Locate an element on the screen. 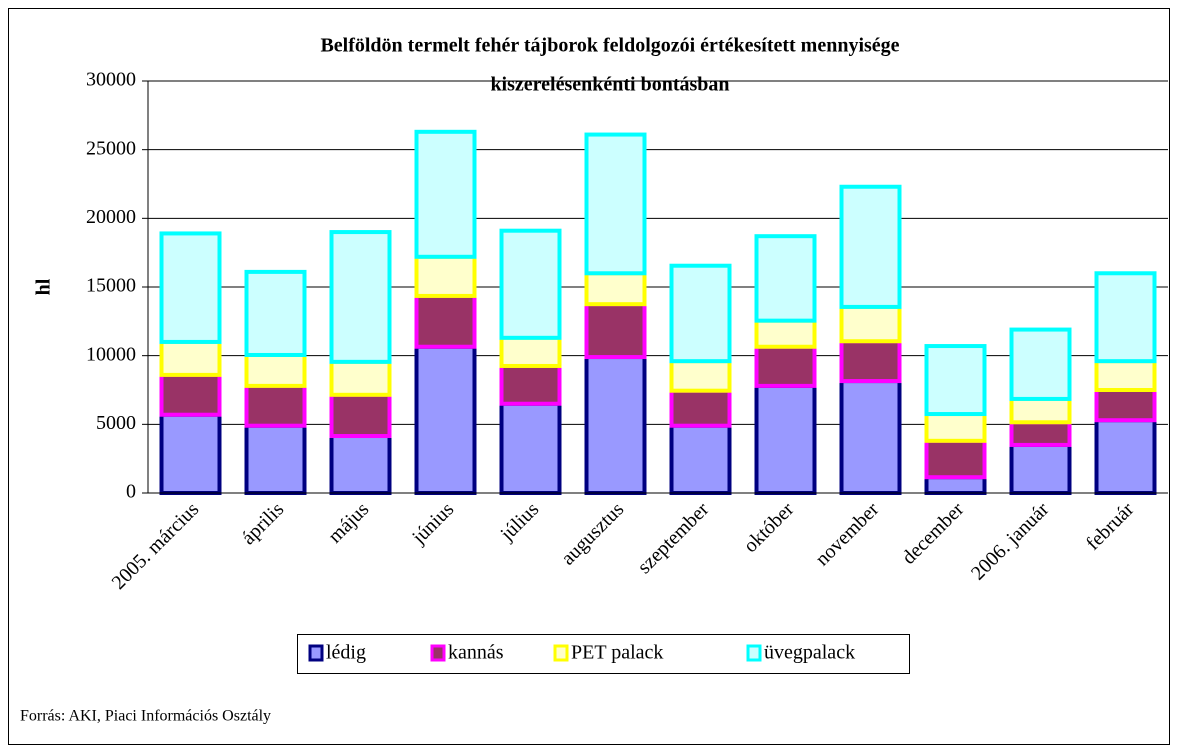 The height and width of the screenshot is (755, 1177). y-tick-label: 20000 is located at coordinates (111, 217).